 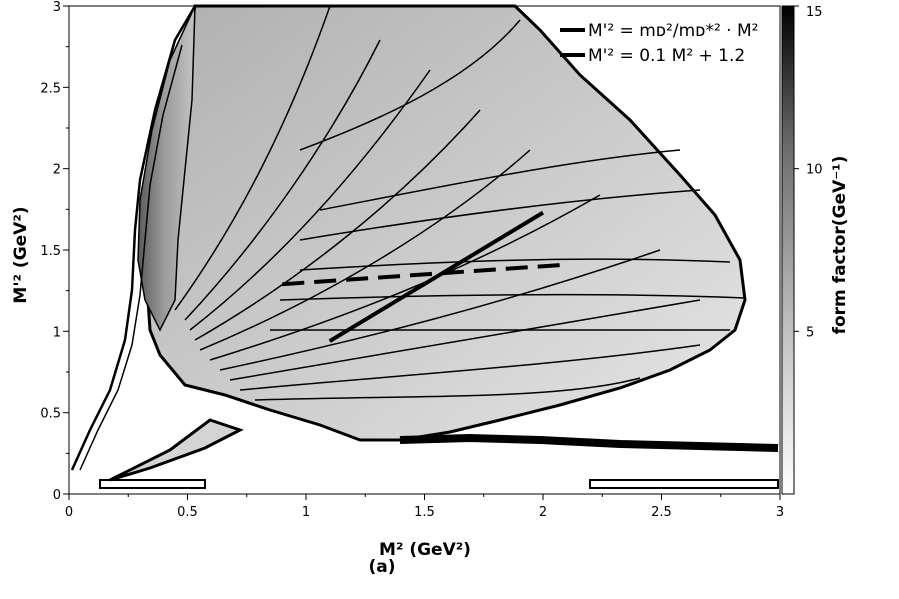 I want to click on steep-tongue, so click(x=166, y=168).